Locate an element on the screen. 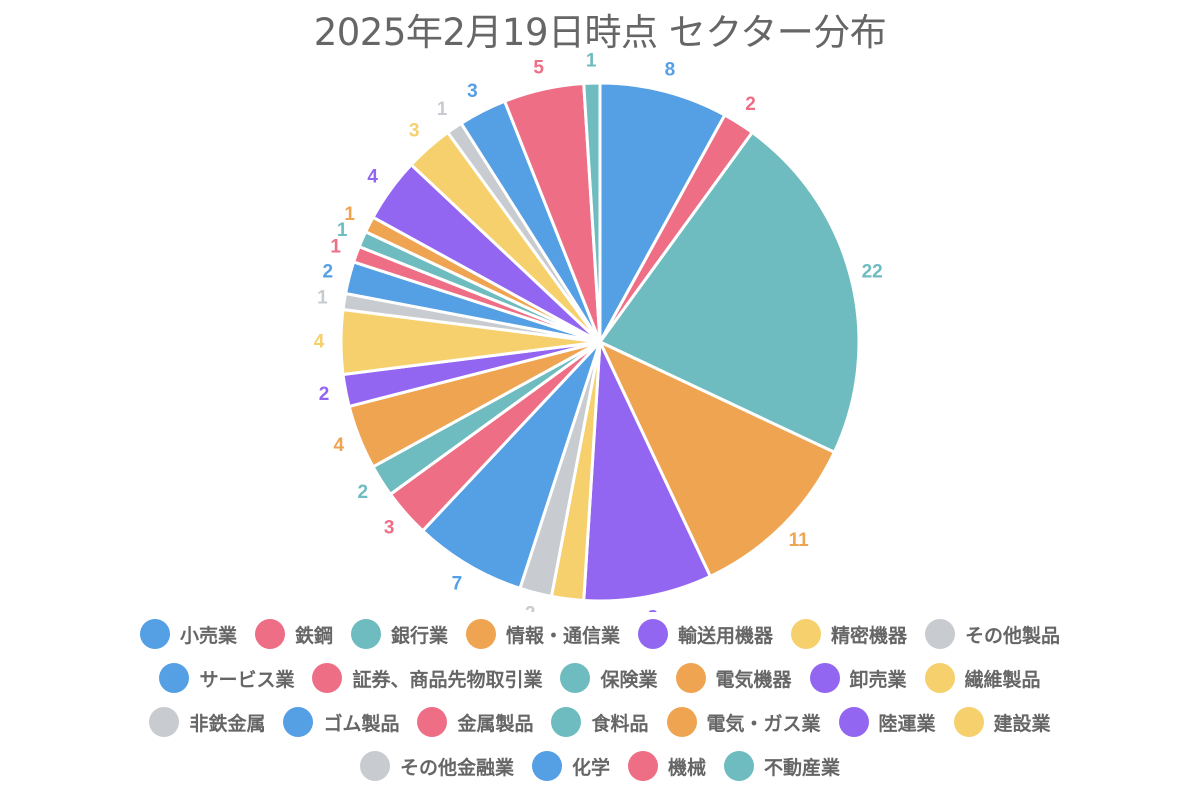 This screenshot has width=1200, height=800. legend-item: 卸売業 is located at coordinates (858, 678).